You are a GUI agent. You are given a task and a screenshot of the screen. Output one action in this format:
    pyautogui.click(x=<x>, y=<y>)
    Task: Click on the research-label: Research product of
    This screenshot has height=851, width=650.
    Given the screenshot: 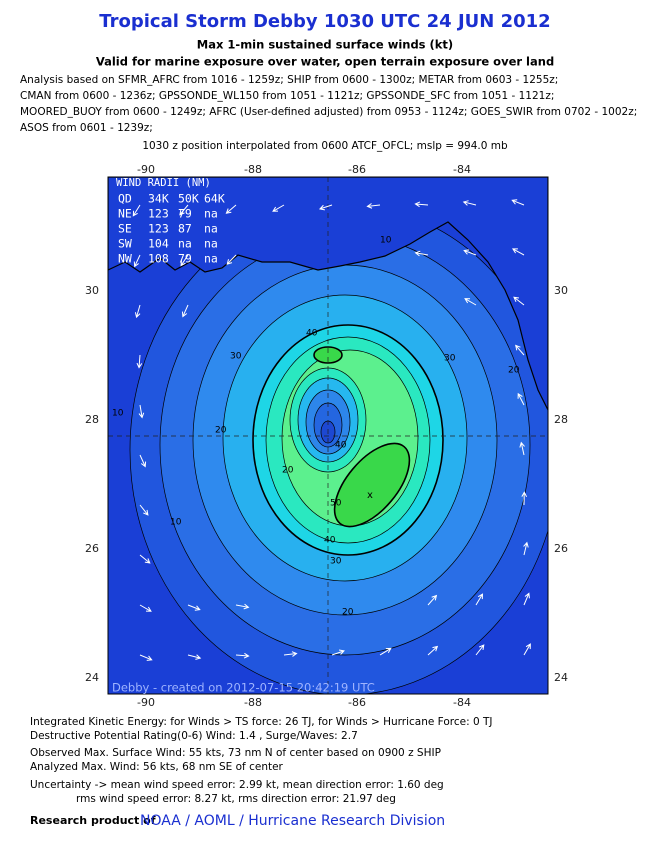 What is the action you would take?
    pyautogui.click(x=93, y=820)
    